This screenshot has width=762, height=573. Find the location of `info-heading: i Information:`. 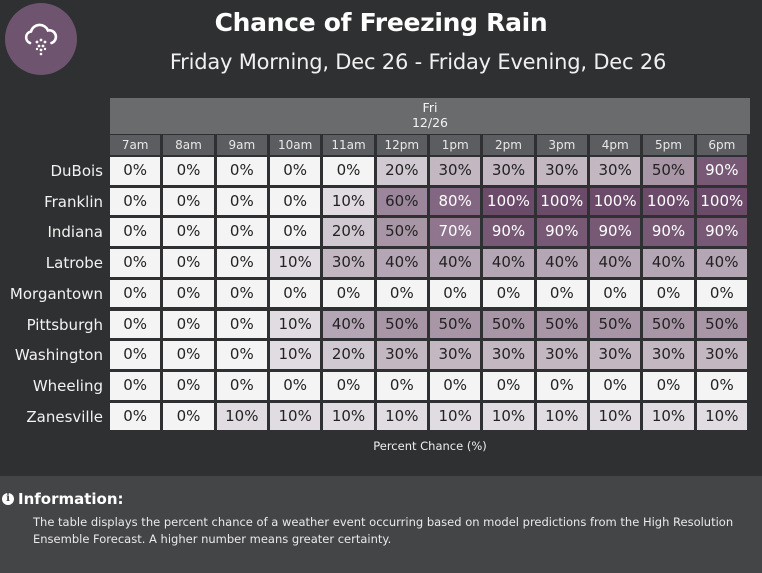

info-heading: i Information: is located at coordinates (63, 499).